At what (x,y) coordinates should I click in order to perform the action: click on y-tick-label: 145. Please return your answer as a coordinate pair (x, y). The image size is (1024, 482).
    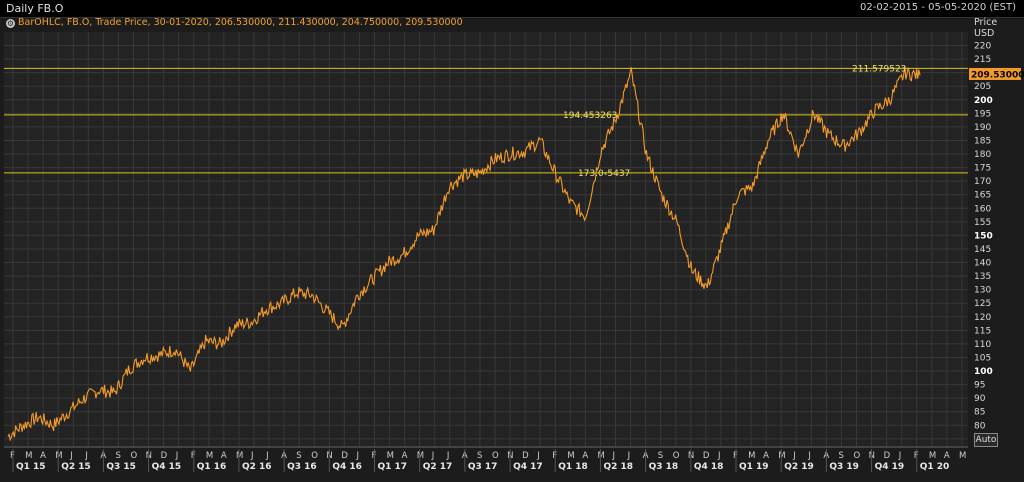
    Looking at the image, I should click on (982, 250).